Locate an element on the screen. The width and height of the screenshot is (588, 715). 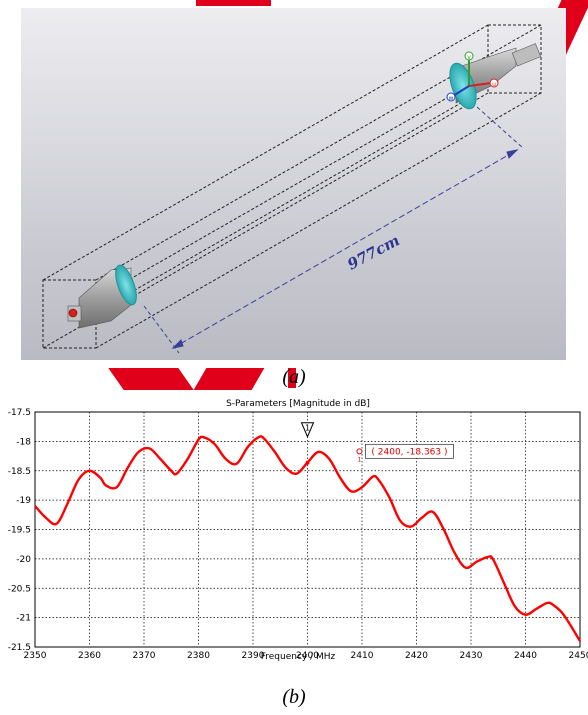
x-tick-label: 2420 is located at coordinates (416, 656).